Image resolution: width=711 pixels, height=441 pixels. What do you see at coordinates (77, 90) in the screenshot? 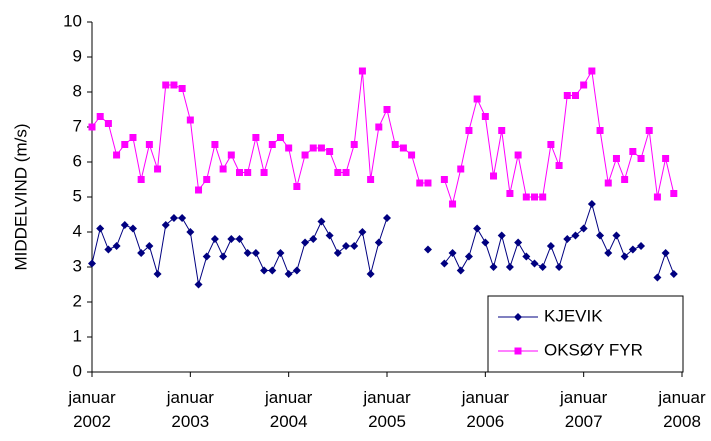
I see `y-tick-label: 8` at bounding box center [77, 90].